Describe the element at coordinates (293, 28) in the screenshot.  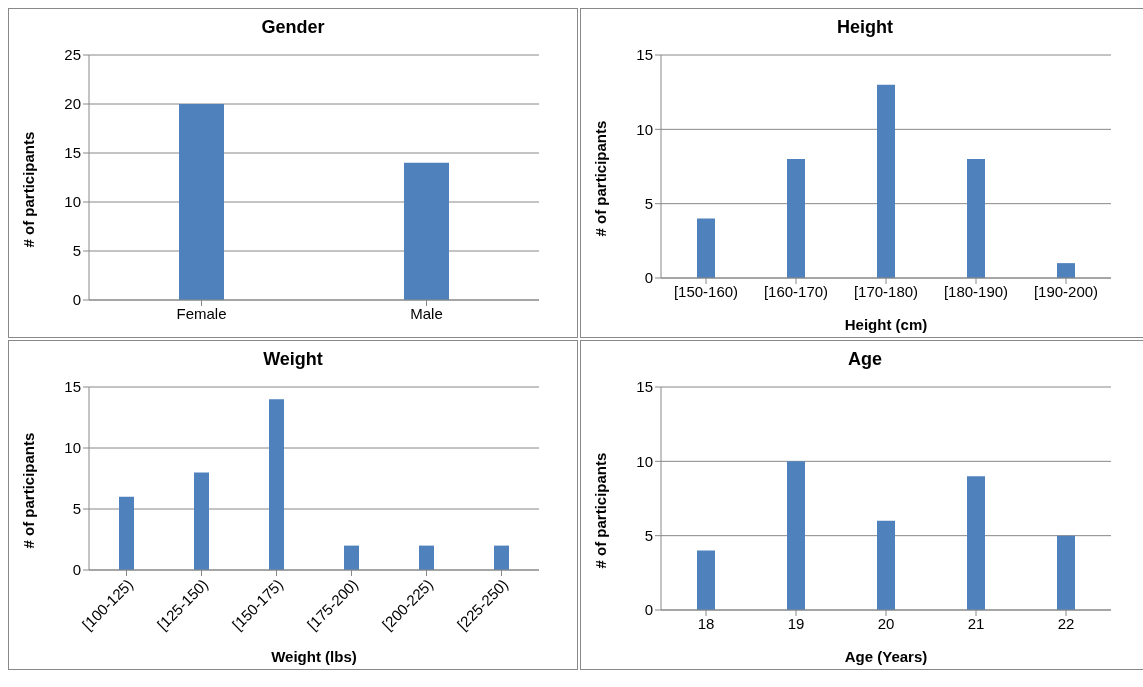
I see `chart-title: Gender` at that location.